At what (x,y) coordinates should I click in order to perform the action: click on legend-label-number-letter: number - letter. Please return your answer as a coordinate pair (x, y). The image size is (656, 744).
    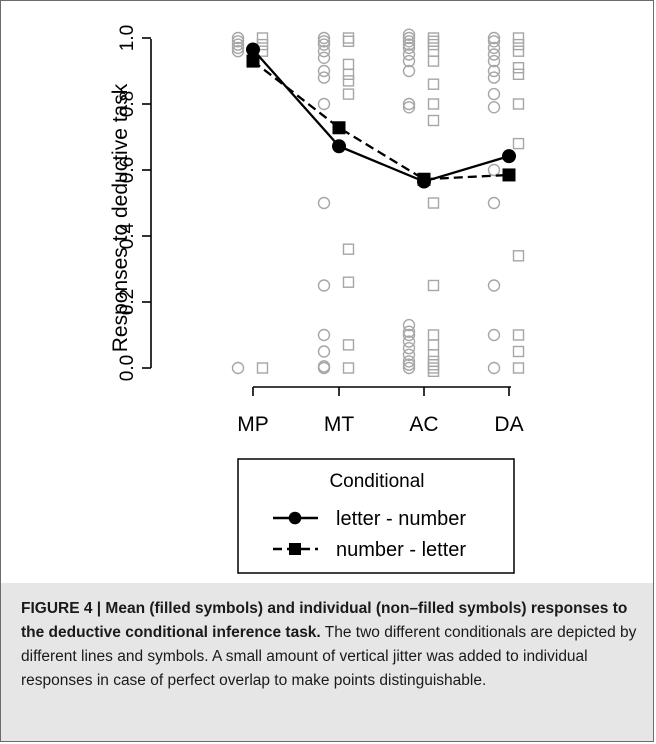
    Looking at the image, I should click on (401, 550).